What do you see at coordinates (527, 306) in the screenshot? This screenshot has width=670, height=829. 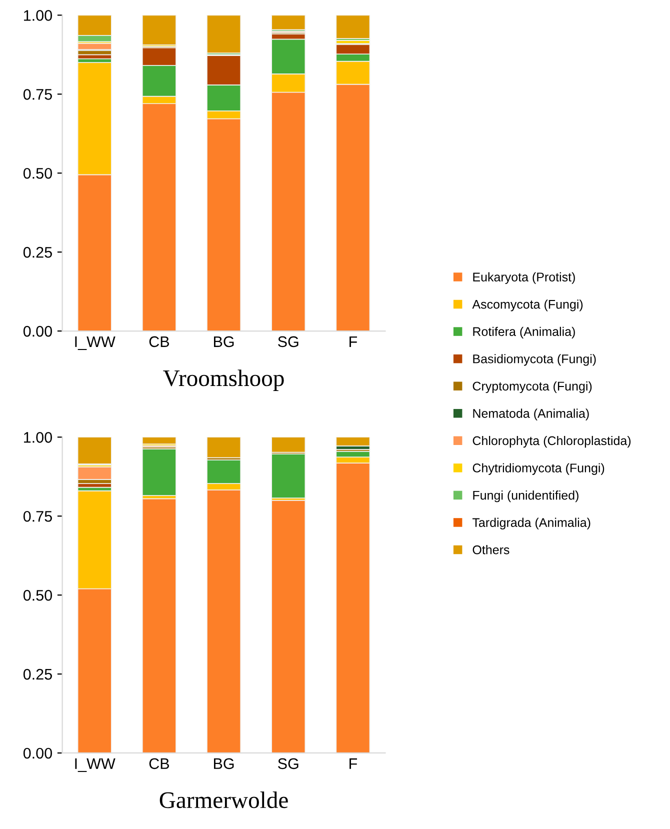 I see `legend-label: Ascomycota (Fungi)` at bounding box center [527, 306].